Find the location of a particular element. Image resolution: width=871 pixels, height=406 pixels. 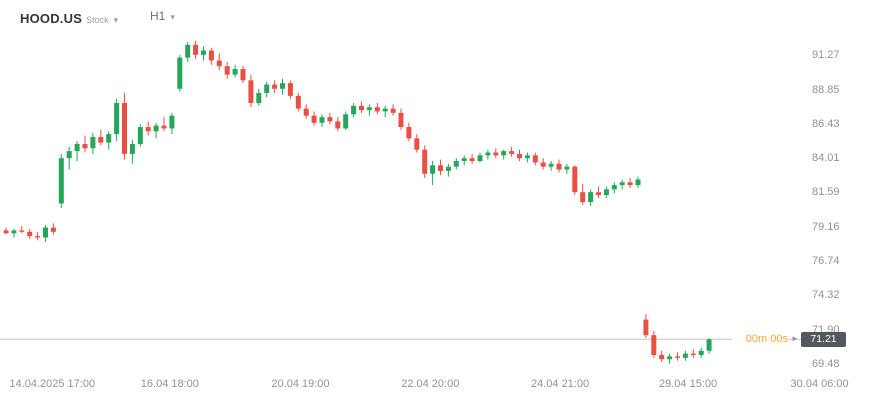

symbol-selector: HOOD.US Stock ▾ is located at coordinates (69, 18).